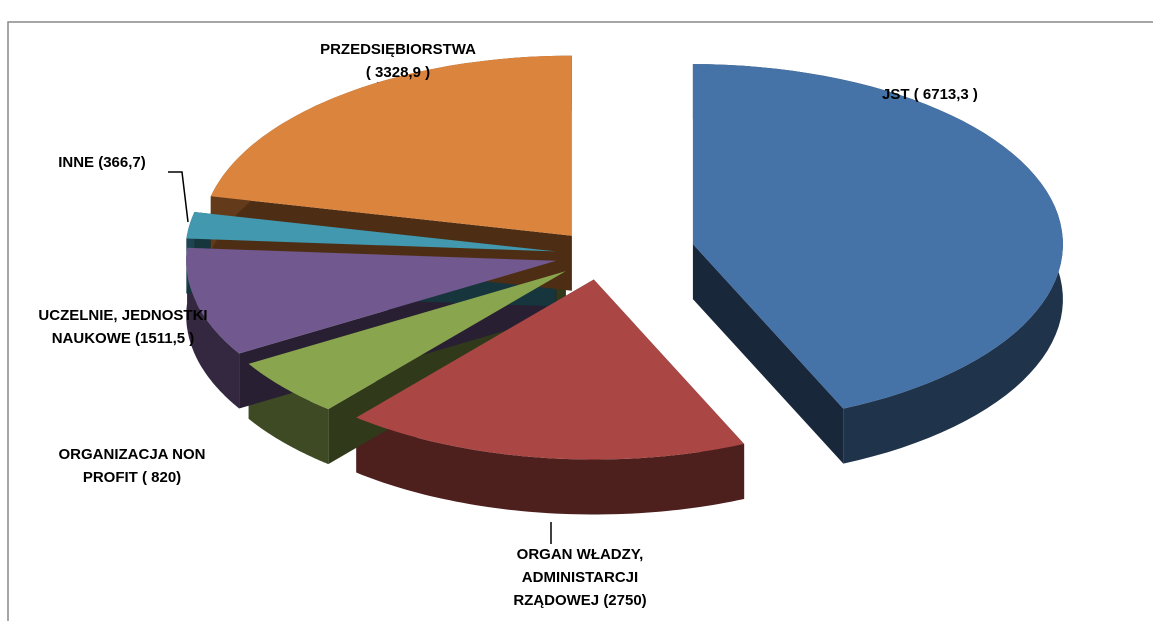  I want to click on slice-label: JST ( 6713,3 ), so click(930, 94).